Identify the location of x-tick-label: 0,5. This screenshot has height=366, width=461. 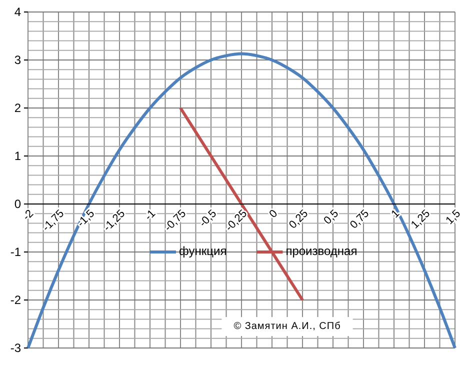
(332, 217).